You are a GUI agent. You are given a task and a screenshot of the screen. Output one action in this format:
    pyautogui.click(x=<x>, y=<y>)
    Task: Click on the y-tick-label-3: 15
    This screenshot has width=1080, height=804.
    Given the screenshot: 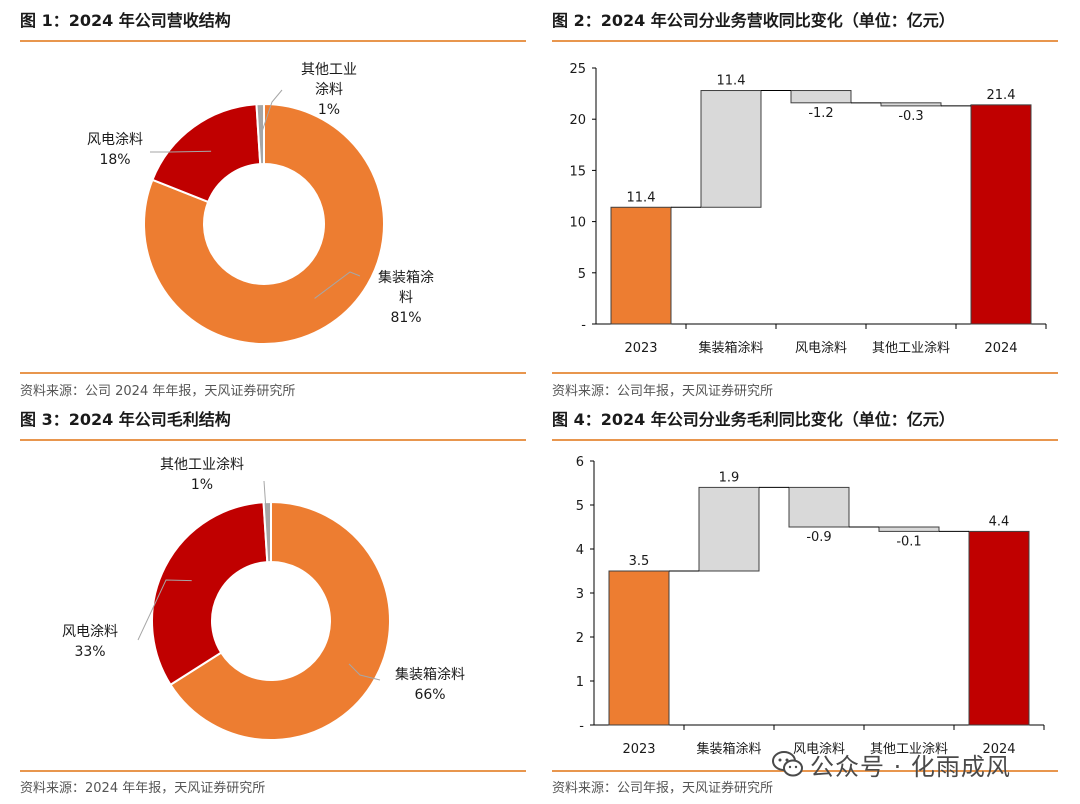 What is the action you would take?
    pyautogui.click(x=577, y=171)
    